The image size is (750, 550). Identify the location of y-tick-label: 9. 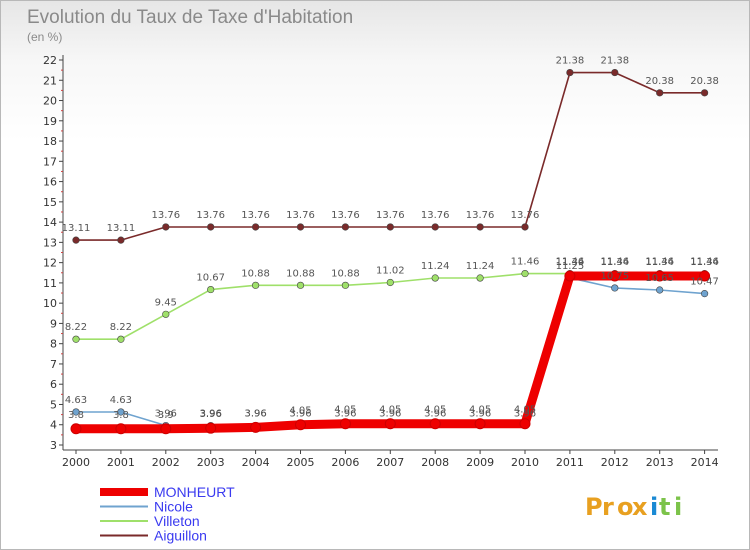
(53, 323).